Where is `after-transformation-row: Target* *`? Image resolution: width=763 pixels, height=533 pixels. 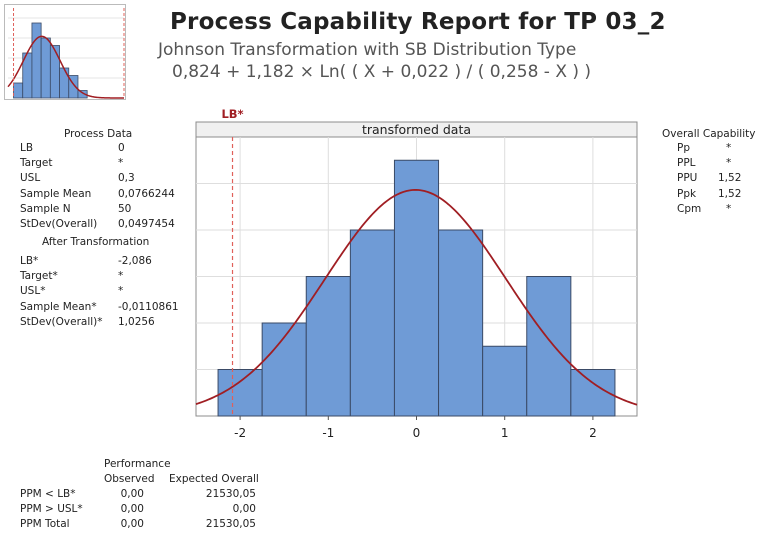 after-transformation-row: Target* * is located at coordinates (102, 276).